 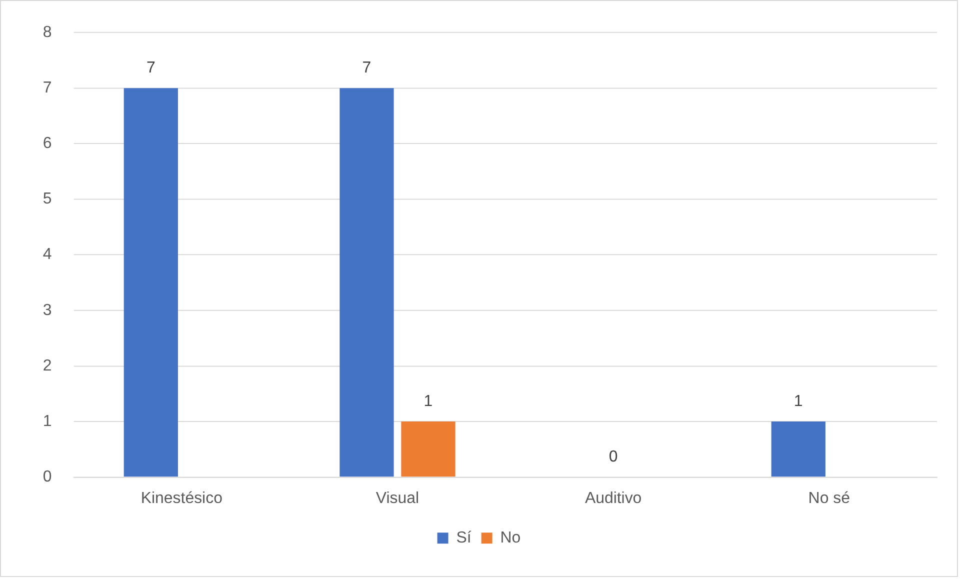 What do you see at coordinates (510, 538) in the screenshot?
I see `legend-label: No` at bounding box center [510, 538].